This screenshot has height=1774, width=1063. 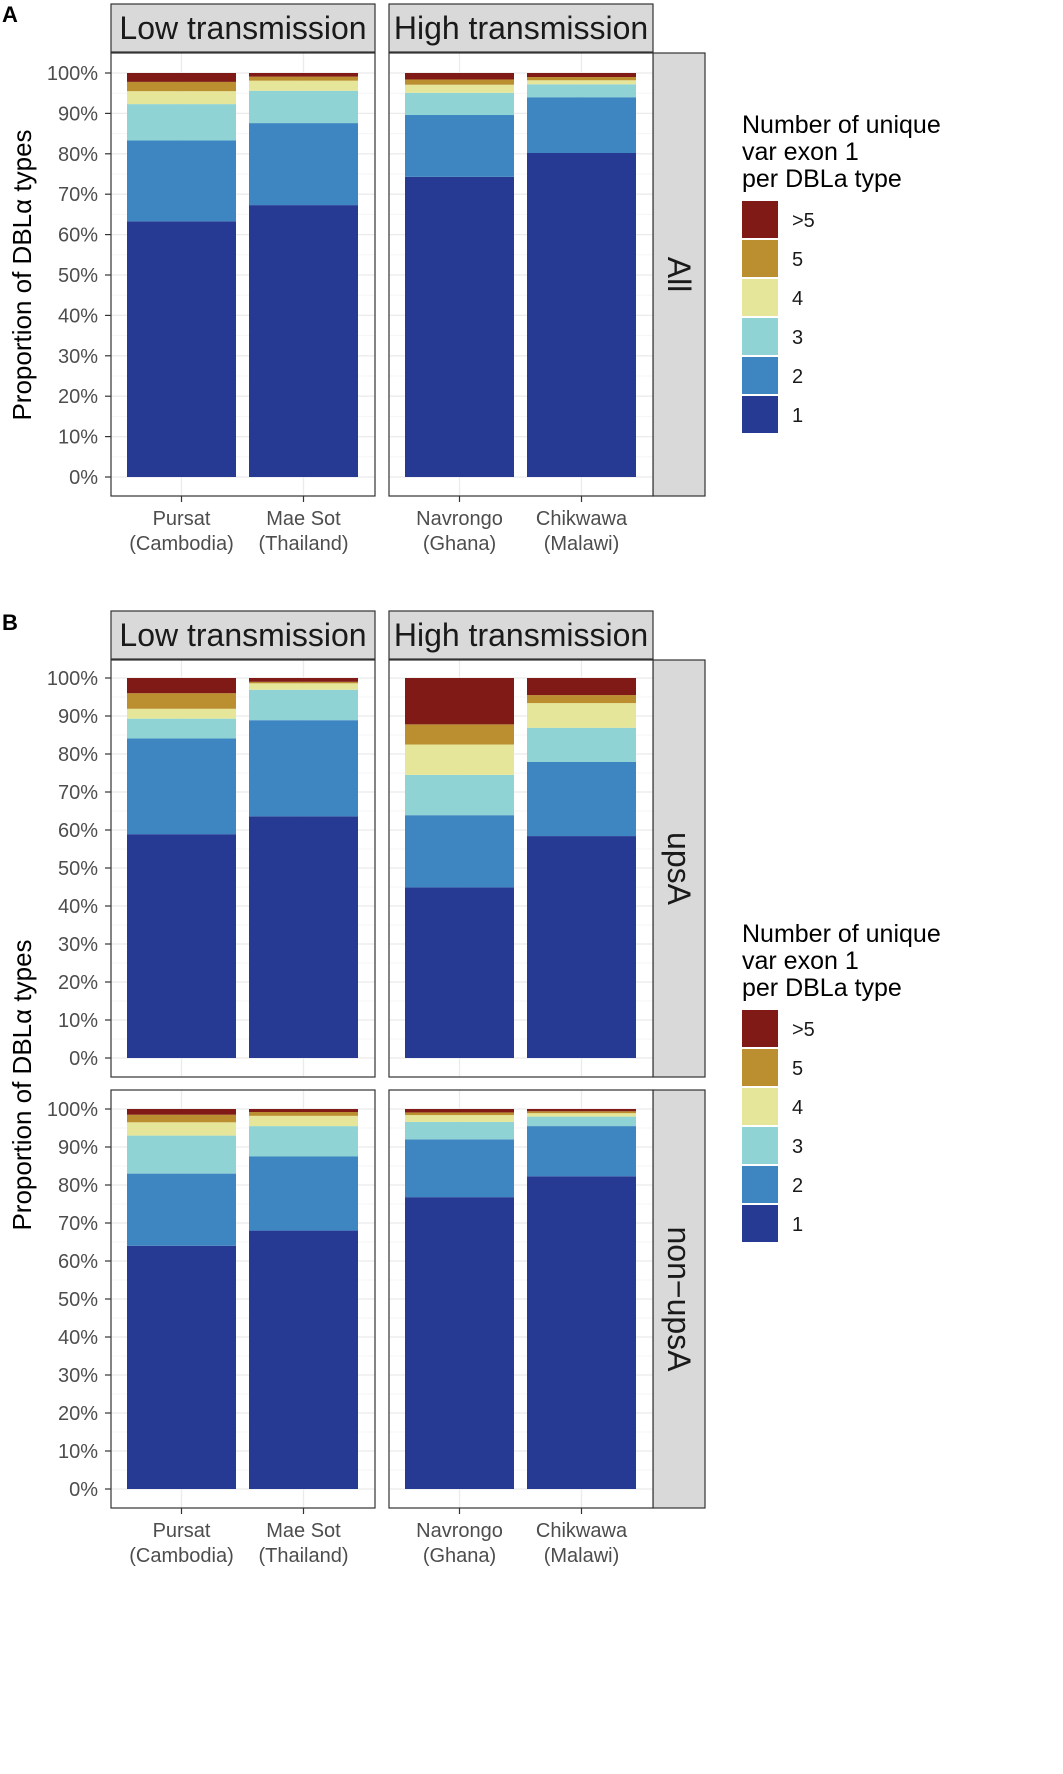 I want to click on facet-row-strip, so click(x=679, y=868).